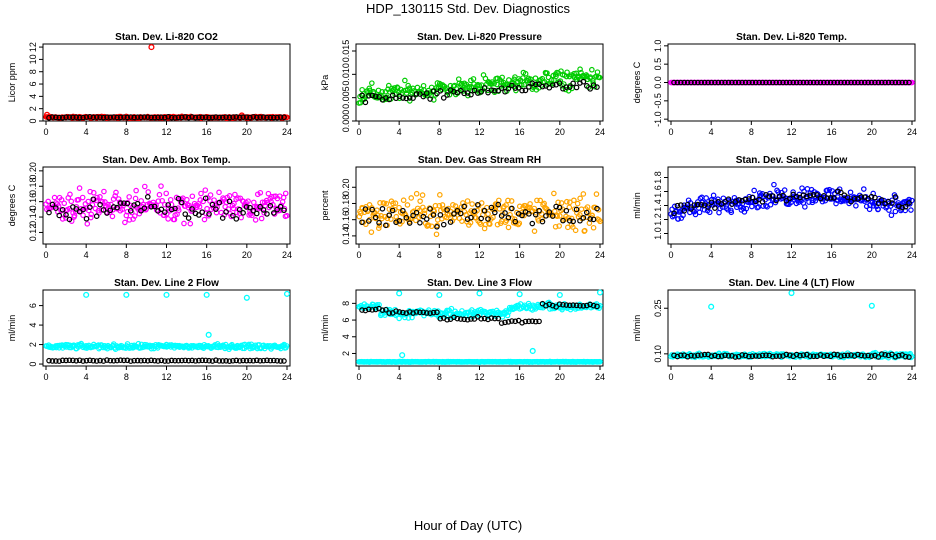  I want to click on x-tick-label: 24, so click(600, 377).